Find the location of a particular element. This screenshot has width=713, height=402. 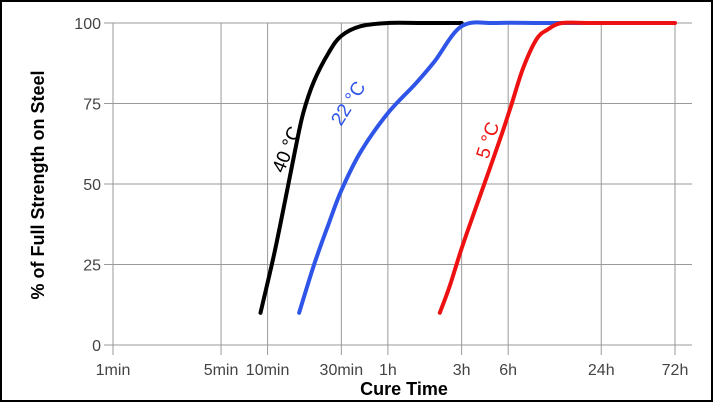

y-tick-label: 50 is located at coordinates (92, 185).